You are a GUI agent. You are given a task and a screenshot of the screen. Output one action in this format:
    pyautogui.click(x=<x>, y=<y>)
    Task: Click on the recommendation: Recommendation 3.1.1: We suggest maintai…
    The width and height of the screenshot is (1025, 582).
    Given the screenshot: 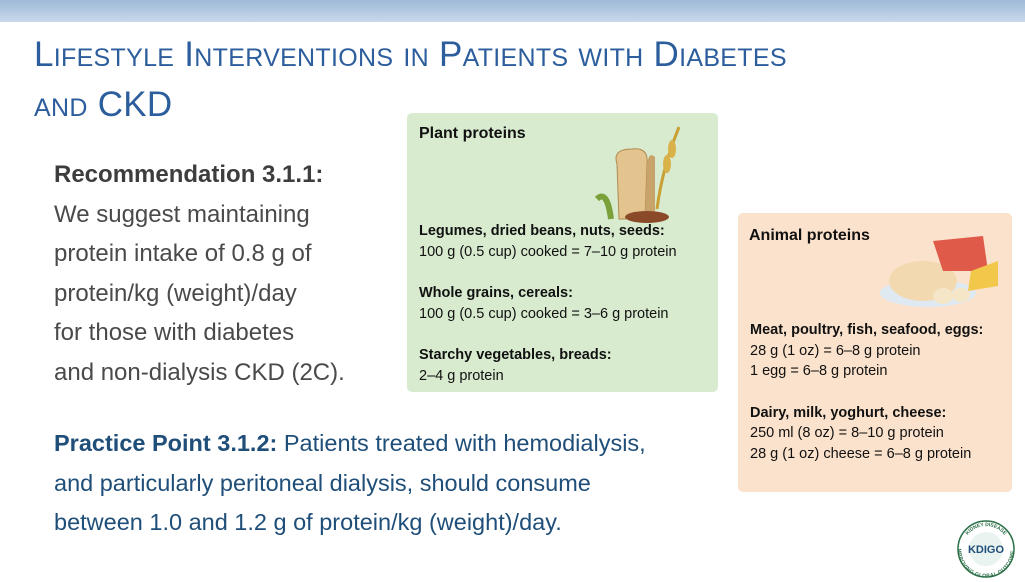 What is the action you would take?
    pyautogui.click(x=199, y=273)
    